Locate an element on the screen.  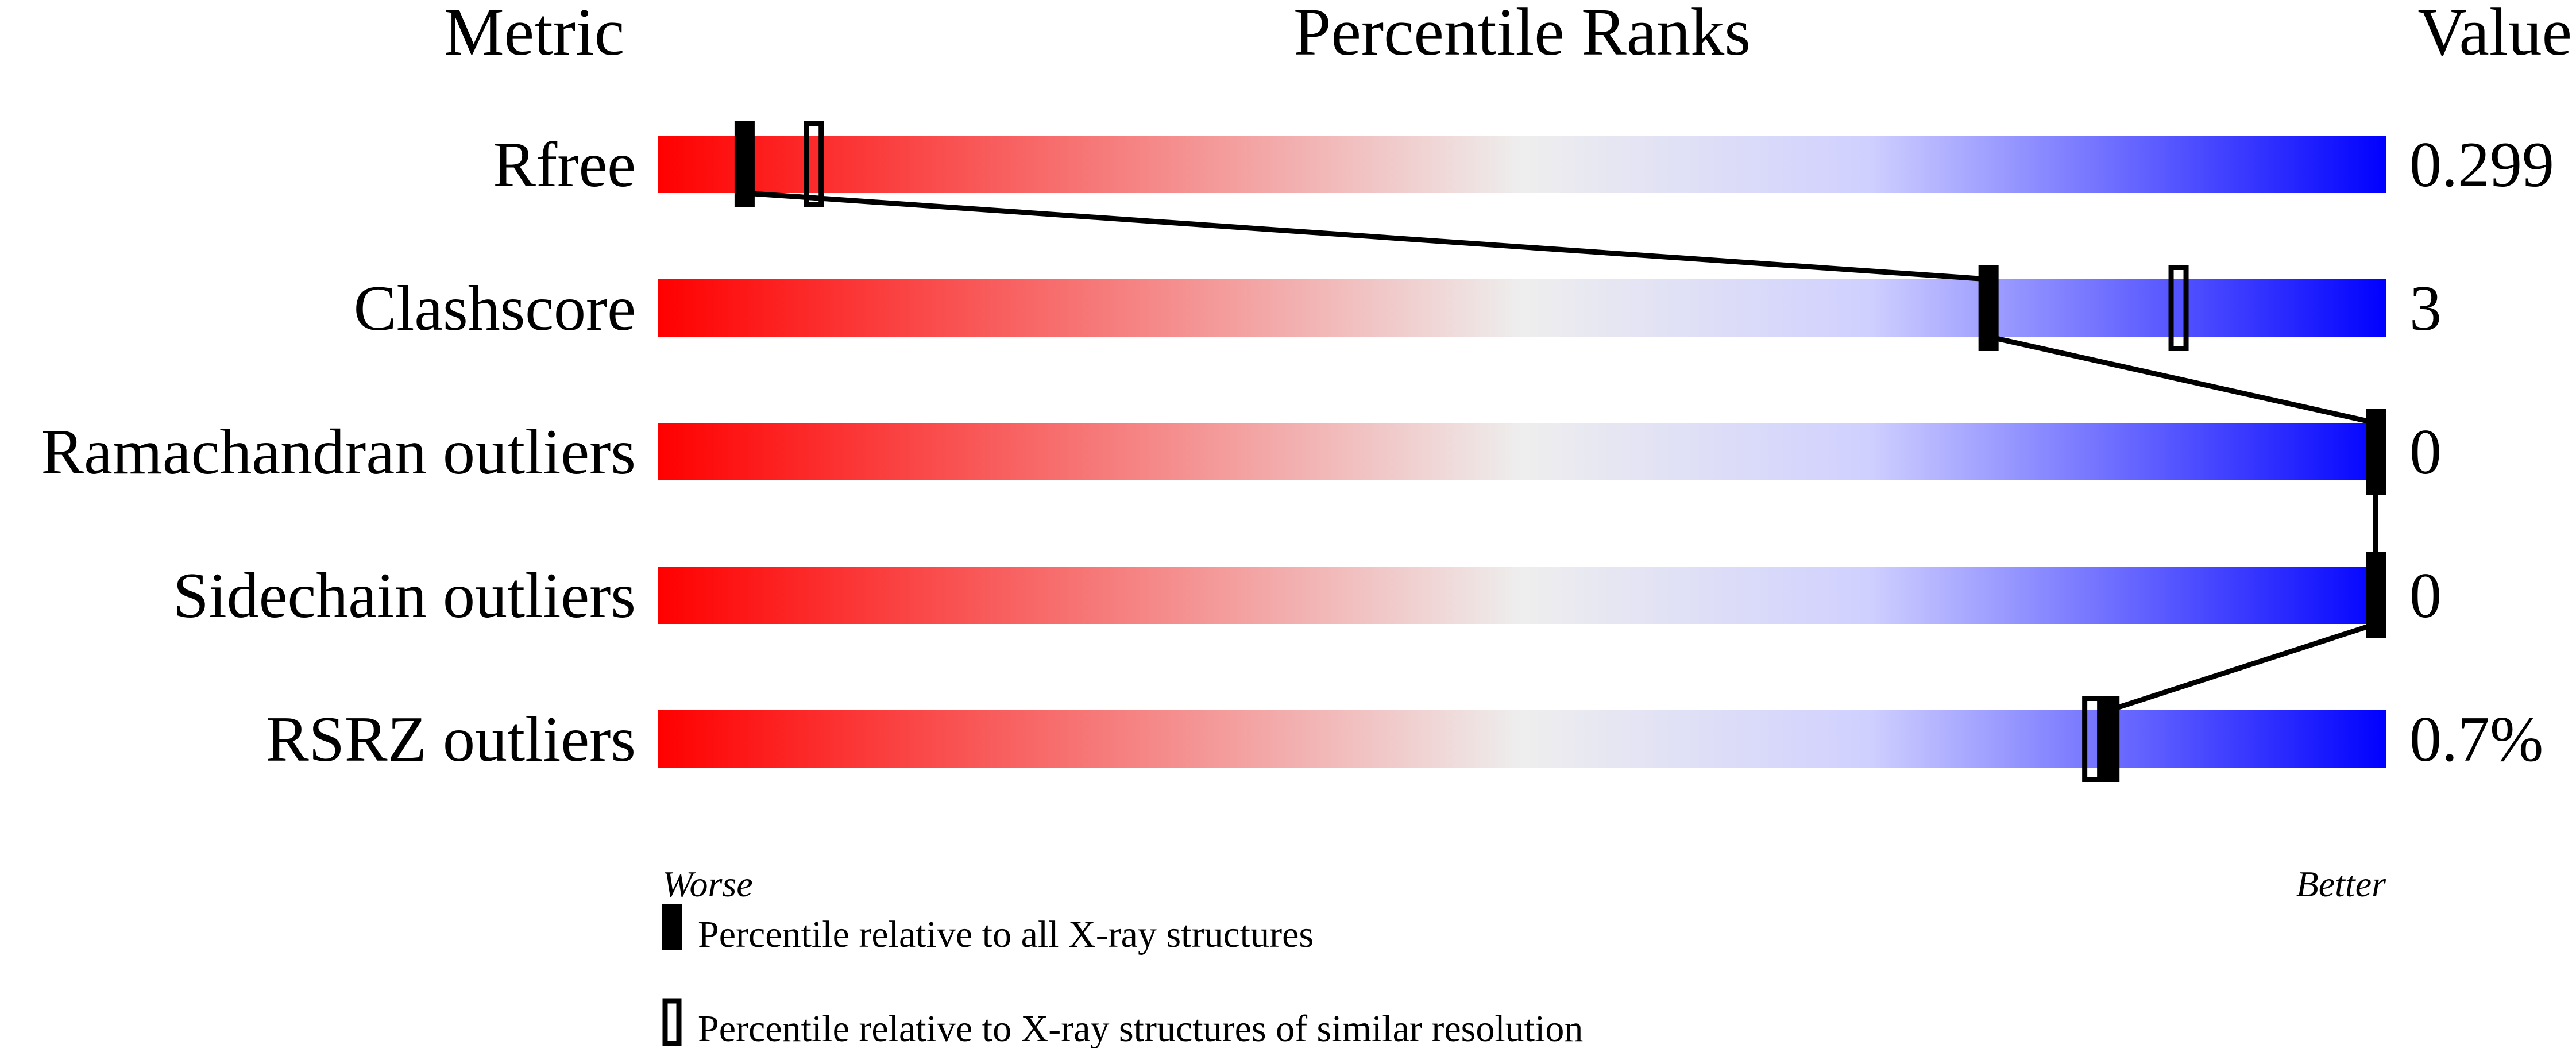
metric-value: 0.7% is located at coordinates (2476, 739).